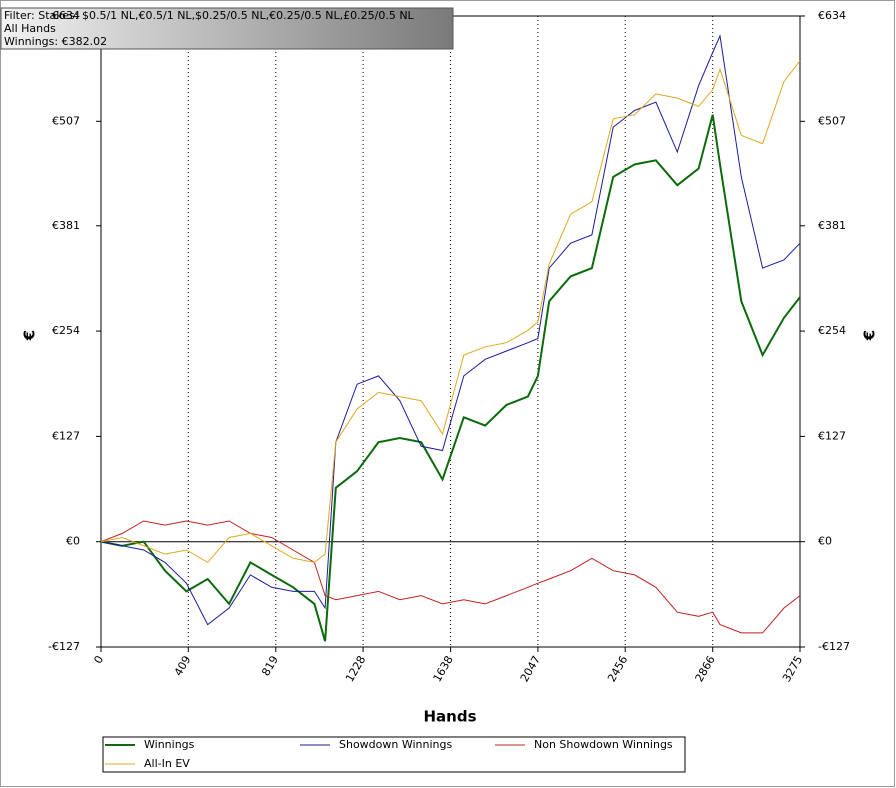  Describe the element at coordinates (66, 15) in the screenshot. I see `y-tick-label: €634` at that location.